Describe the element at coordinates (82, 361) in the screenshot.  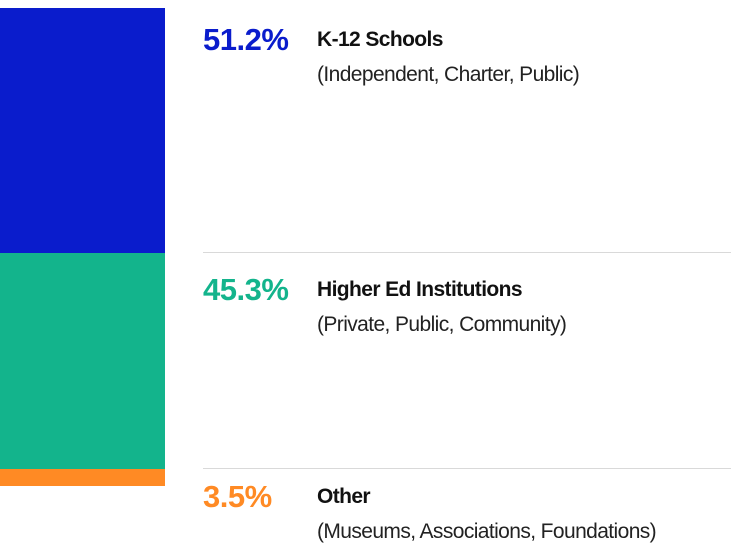
I see `bar-segment-higher-ed` at that location.